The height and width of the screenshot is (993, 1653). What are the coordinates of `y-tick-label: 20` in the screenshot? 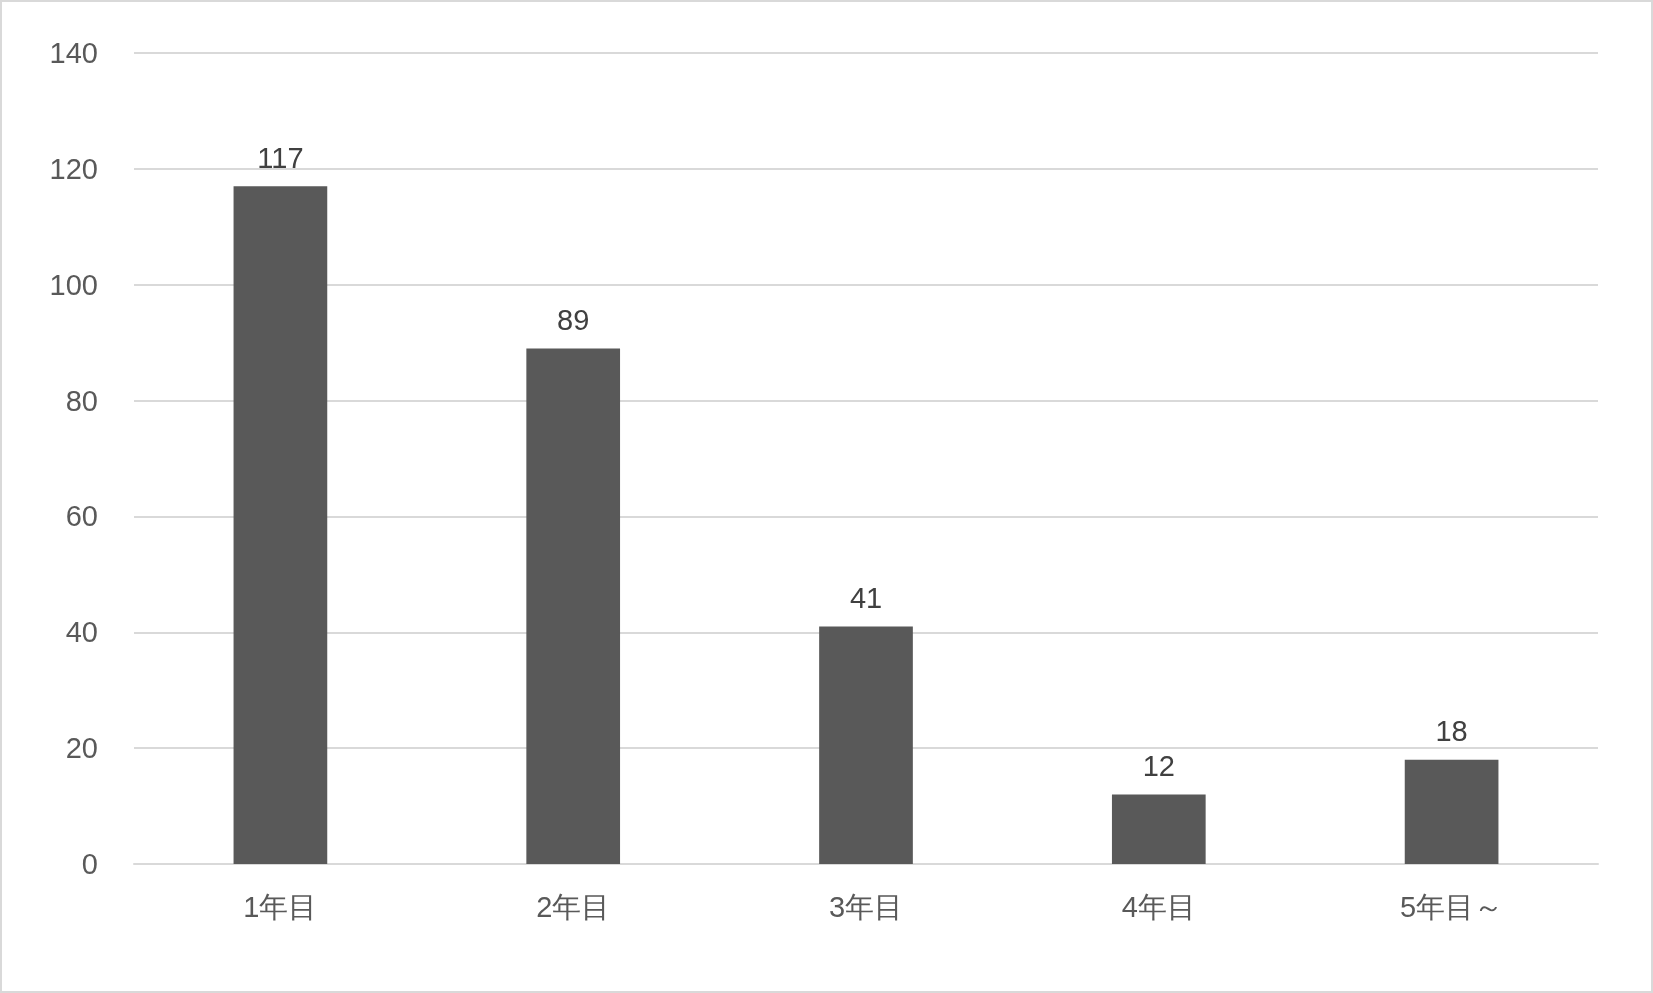 It's located at (81, 748).